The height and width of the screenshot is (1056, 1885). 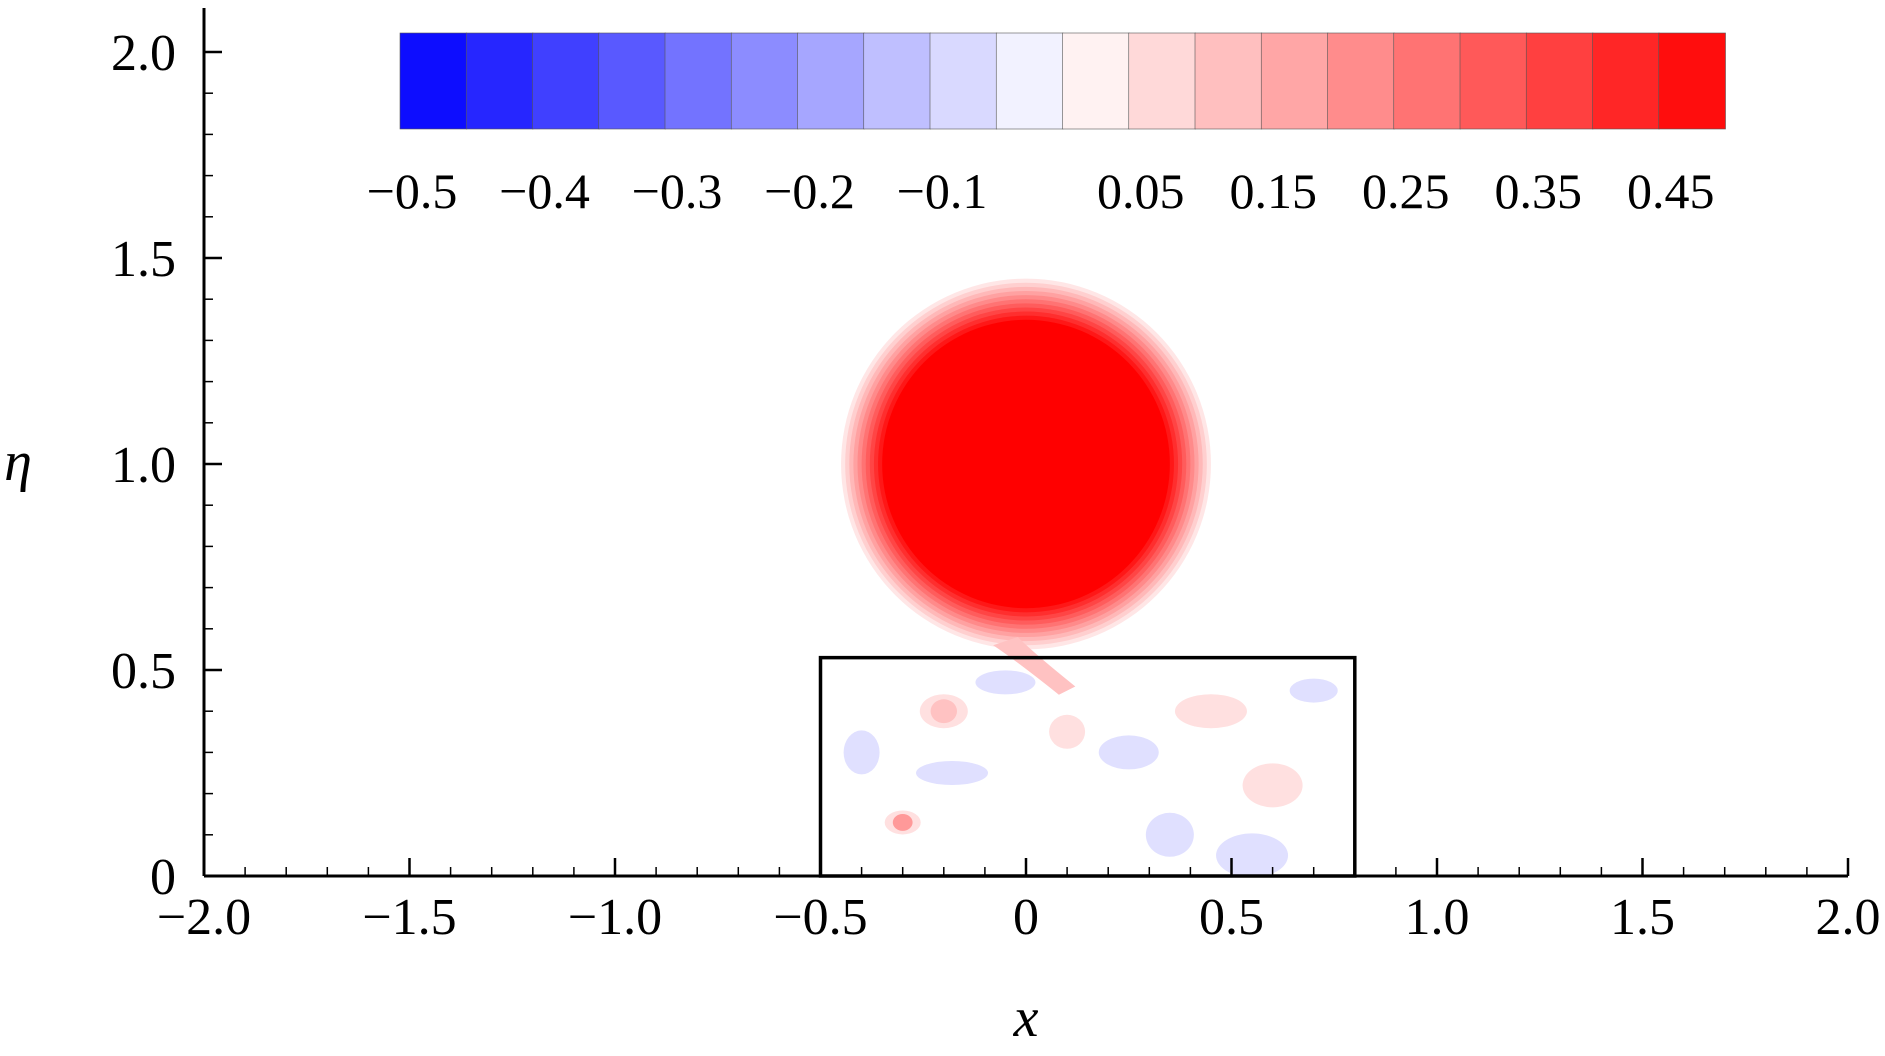 What do you see at coordinates (544, 191) in the screenshot?
I see `colorbar-label: −0.4` at bounding box center [544, 191].